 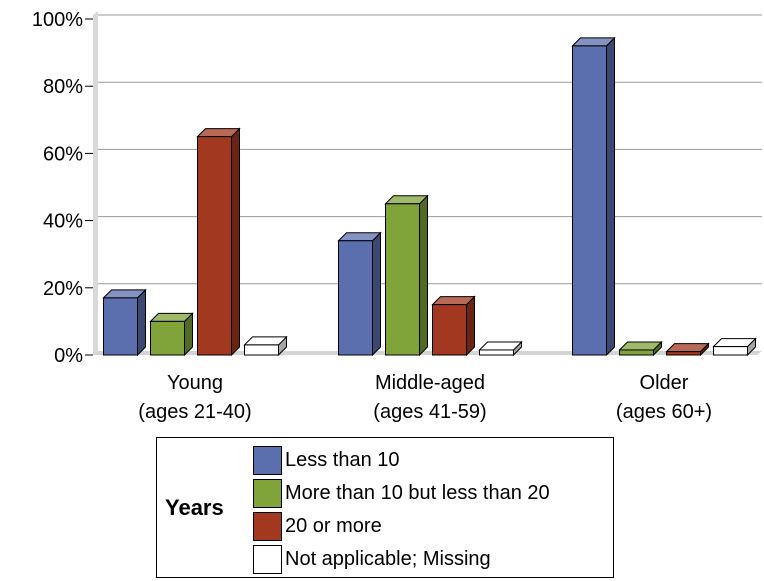 What do you see at coordinates (342, 459) in the screenshot?
I see `legend-label: Less than 10` at bounding box center [342, 459].